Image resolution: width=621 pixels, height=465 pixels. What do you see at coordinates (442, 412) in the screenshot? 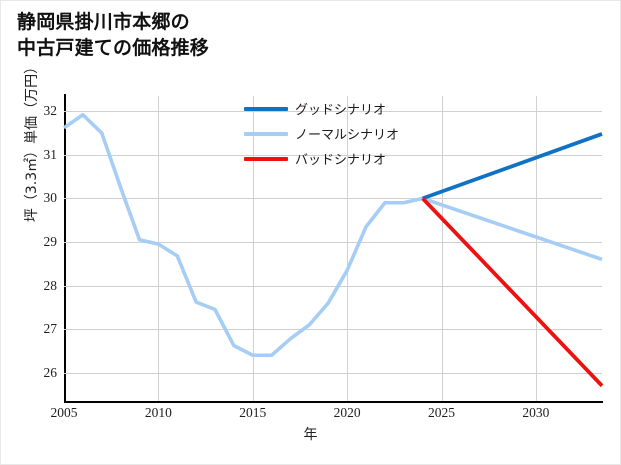
I see `x-tick-label: 2025` at bounding box center [442, 412].